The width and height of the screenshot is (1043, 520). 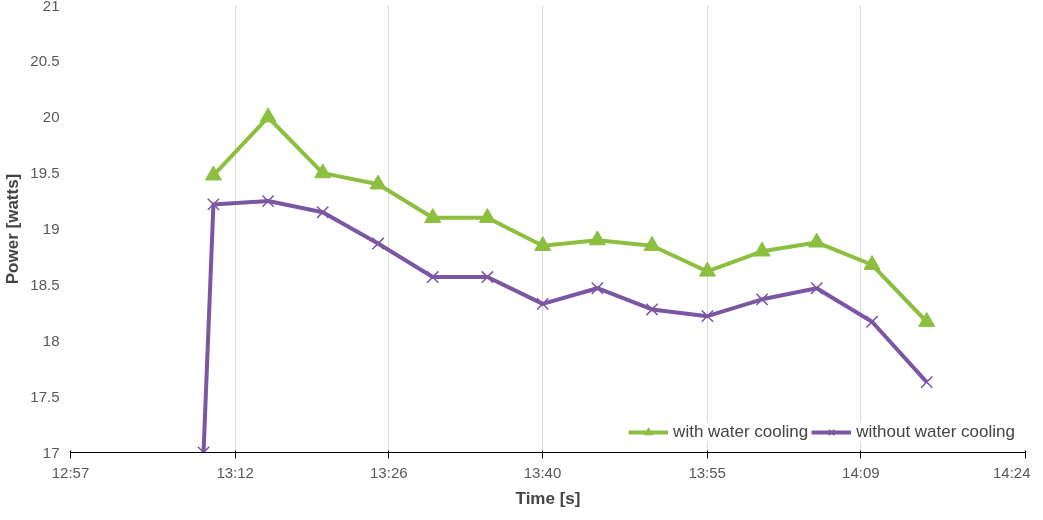 I want to click on x-tick-label: 13:12, so click(x=235, y=472).